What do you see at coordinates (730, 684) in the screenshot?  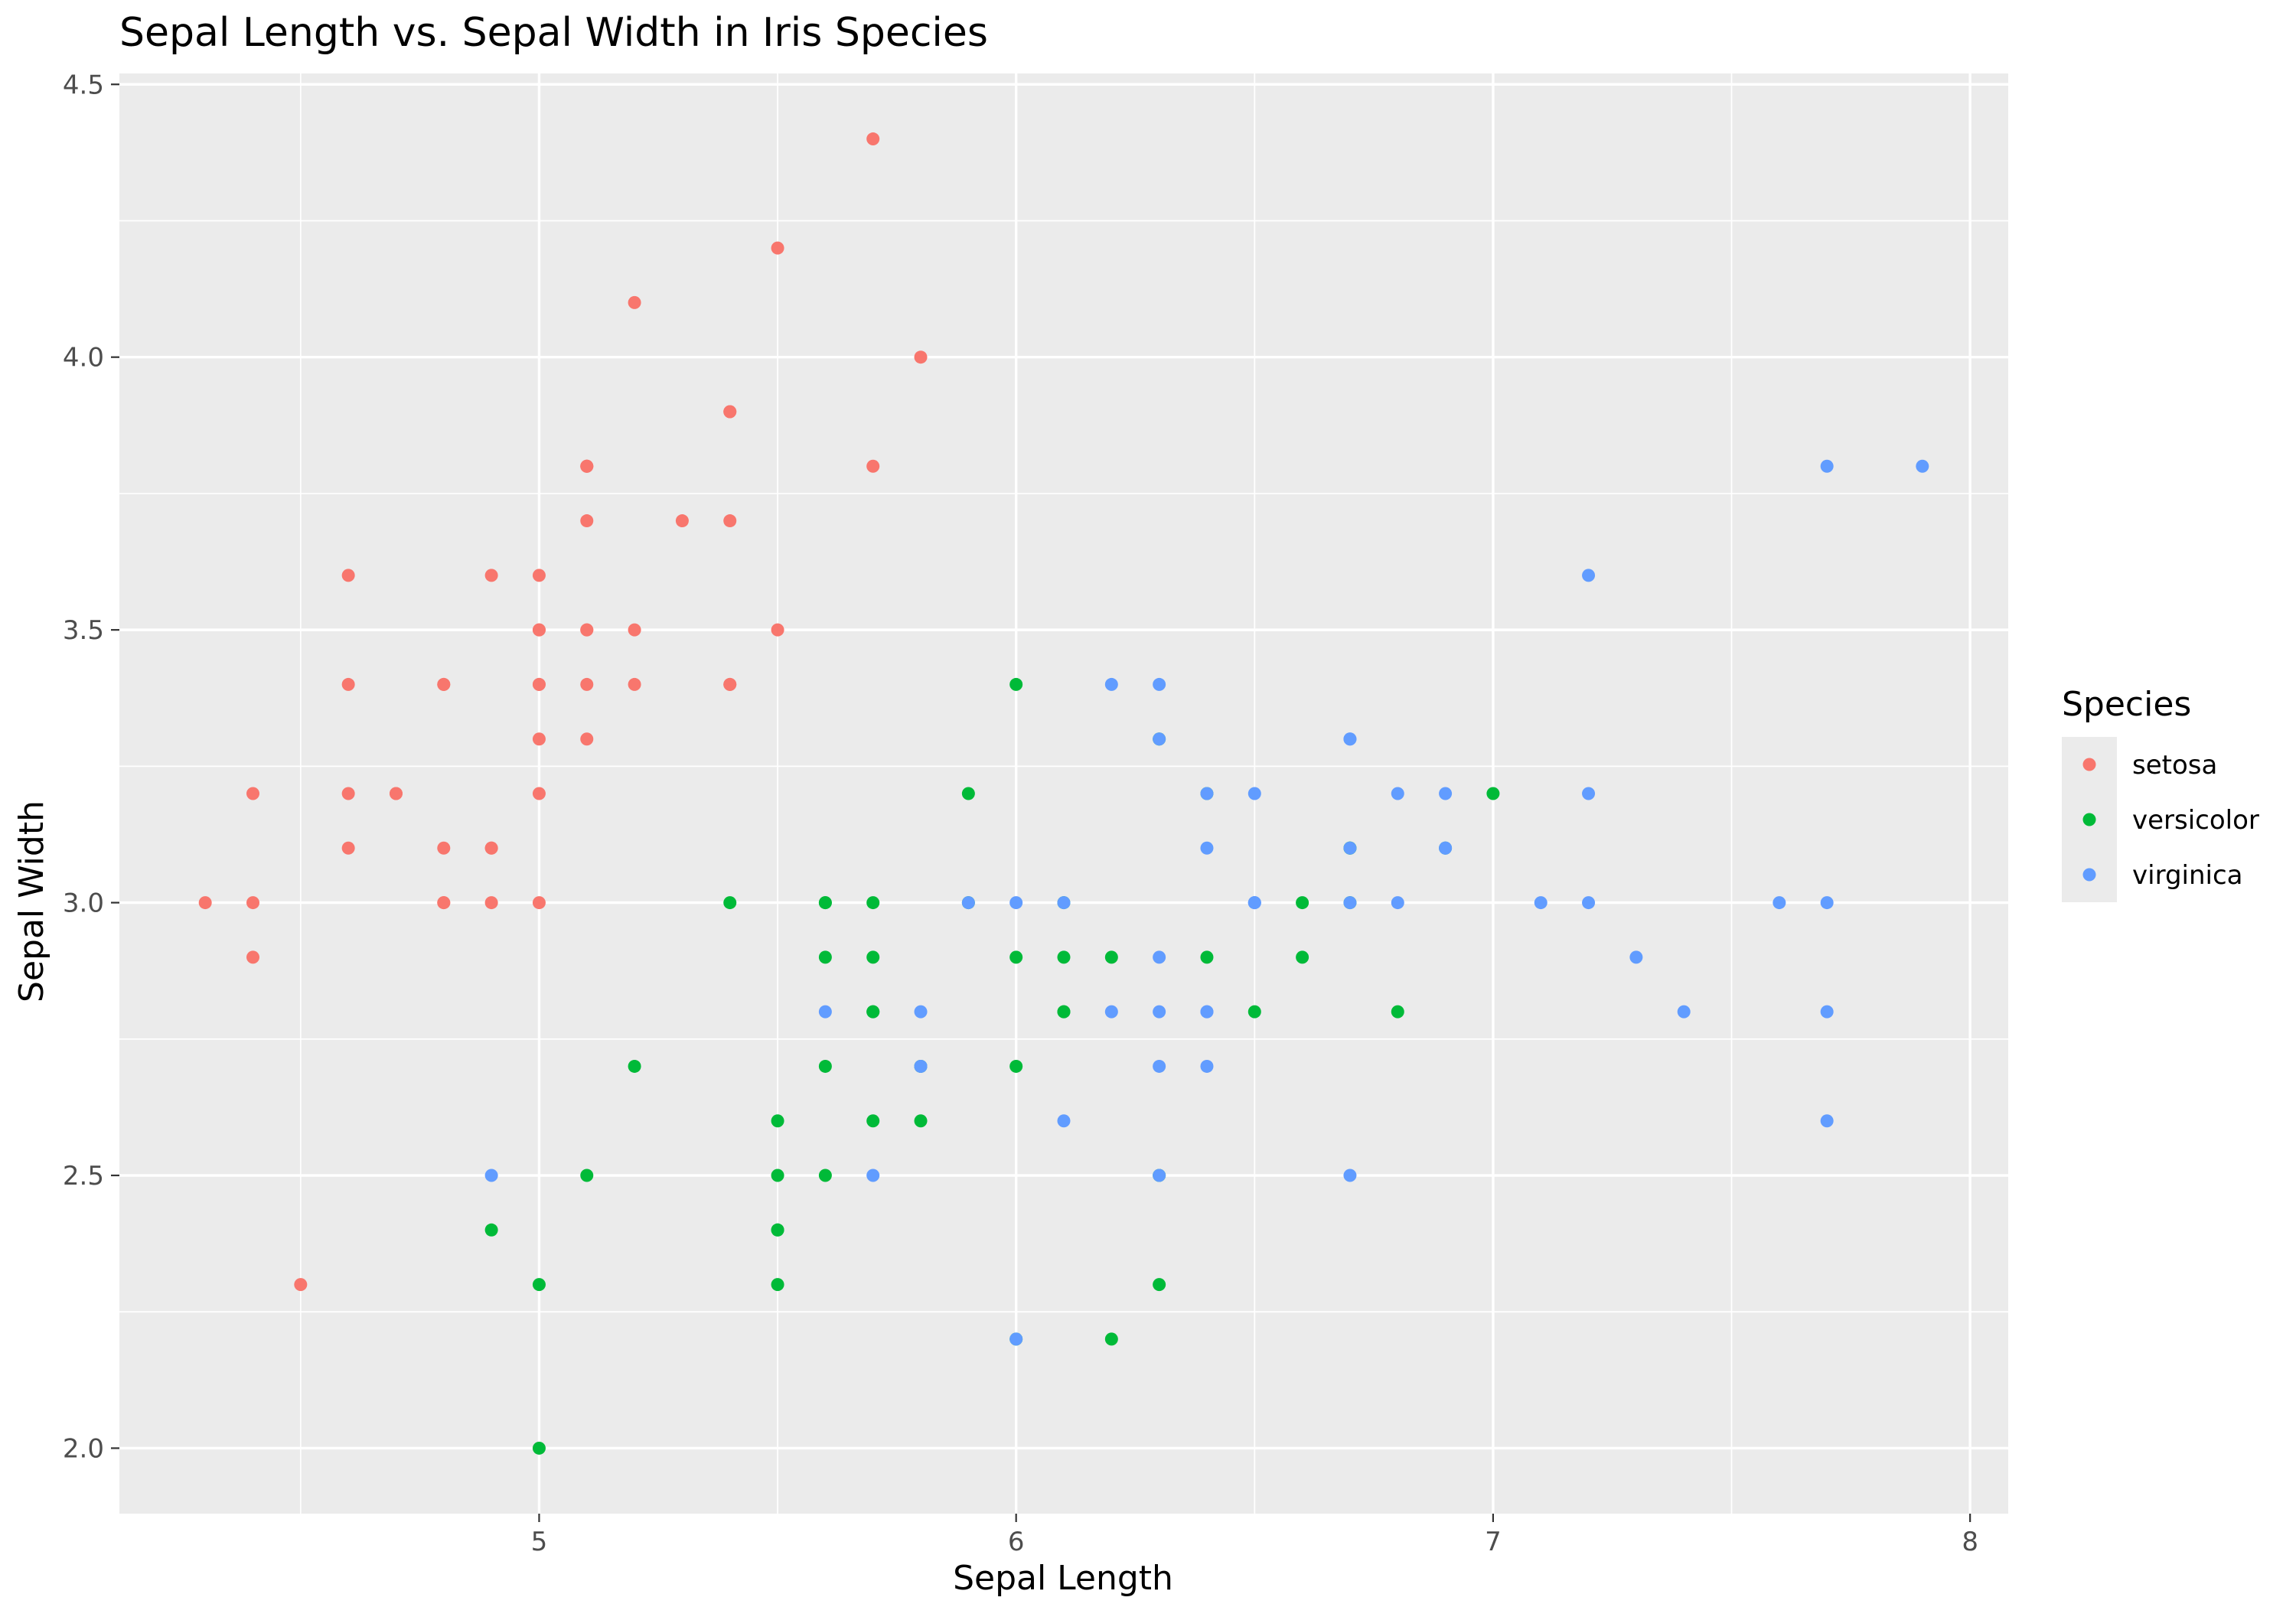 I see `point-setosa: setosa (5.4, 3.4)` at bounding box center [730, 684].